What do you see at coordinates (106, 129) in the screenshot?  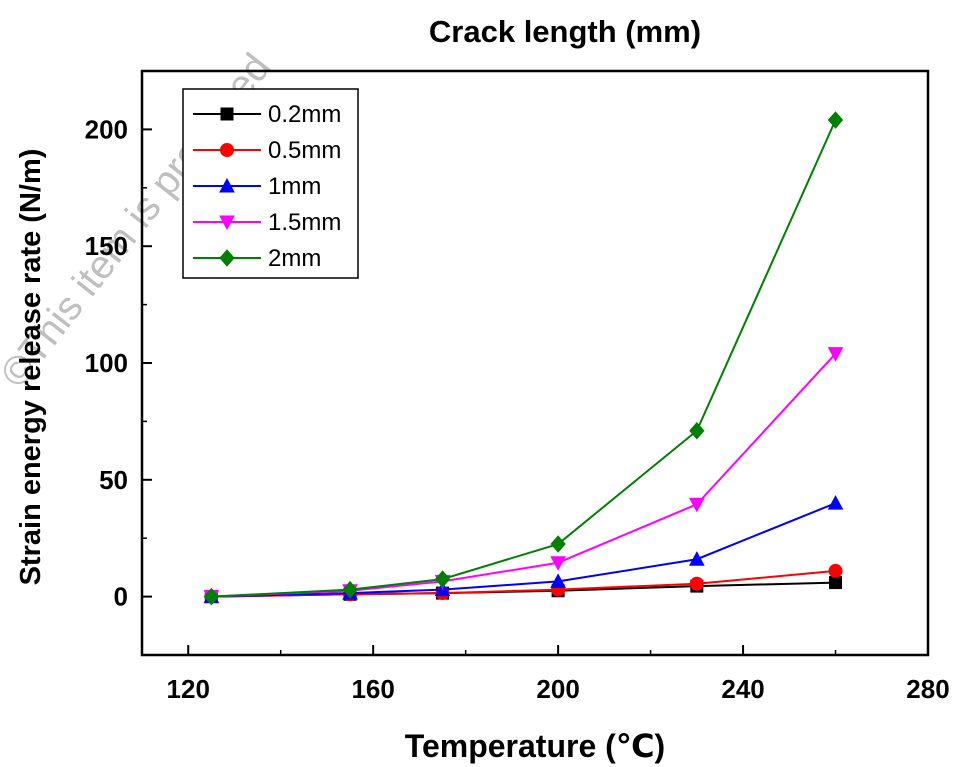 I see `y-tick-label: 200` at bounding box center [106, 129].